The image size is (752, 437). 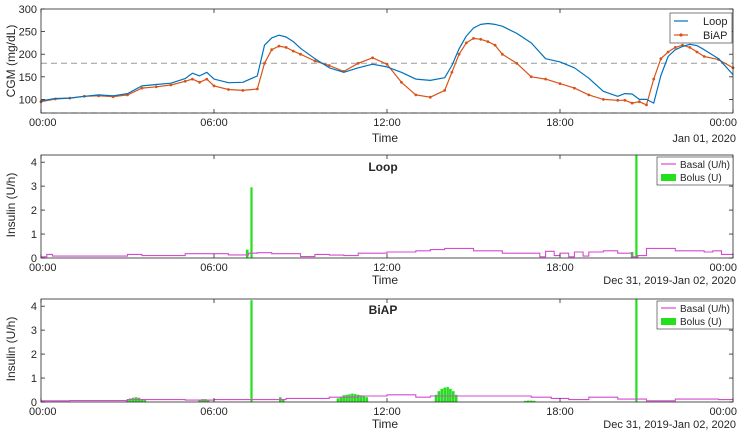 I want to click on legend-label-loop-bolus: Bolus (U), so click(x=701, y=178).